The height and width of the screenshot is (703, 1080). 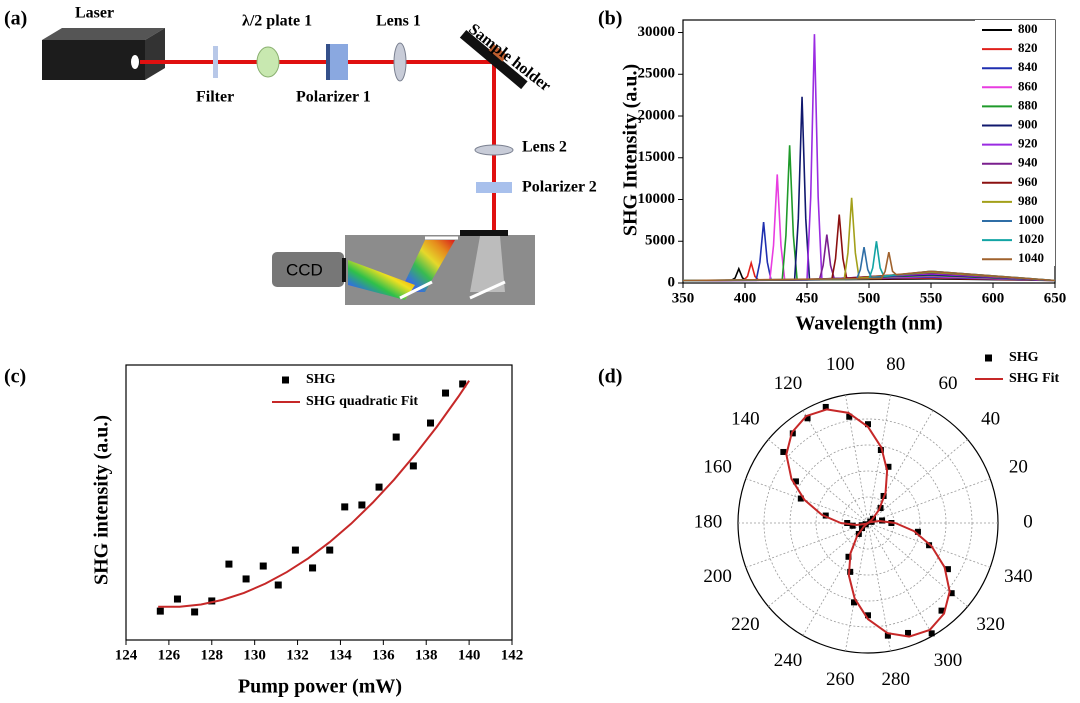 I want to click on x-tick-label: 142, so click(x=512, y=655).